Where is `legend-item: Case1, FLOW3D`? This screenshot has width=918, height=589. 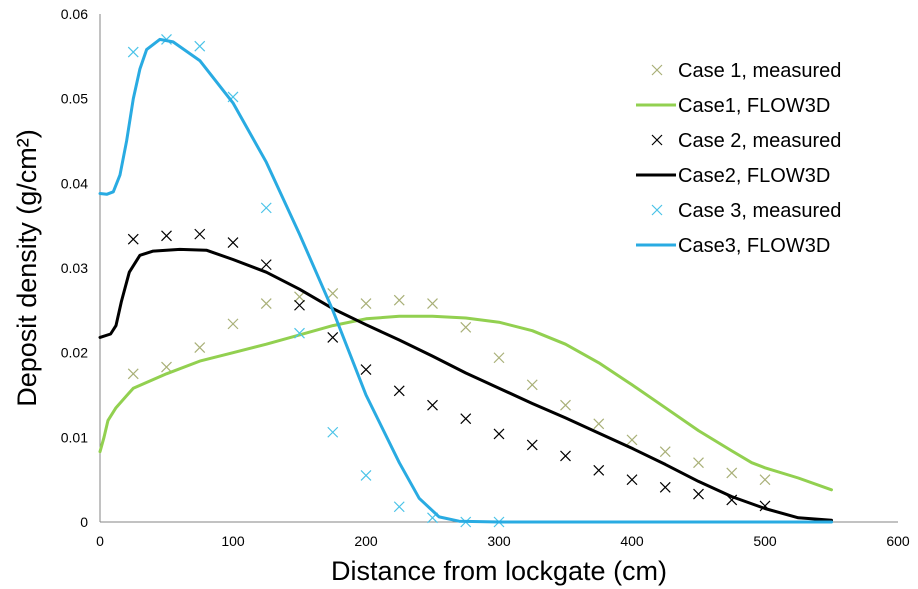 legend-item: Case1, FLOW3D is located at coordinates (733, 106).